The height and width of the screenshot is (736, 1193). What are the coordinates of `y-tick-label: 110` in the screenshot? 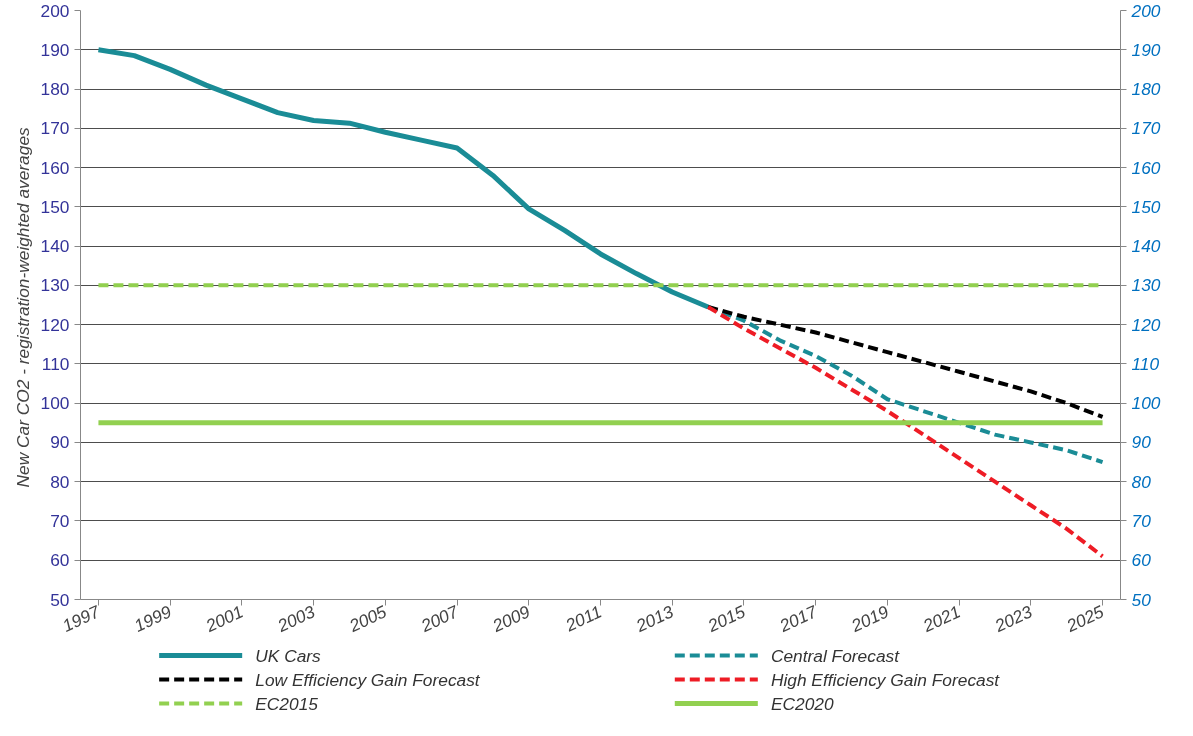 It's located at (55, 363).